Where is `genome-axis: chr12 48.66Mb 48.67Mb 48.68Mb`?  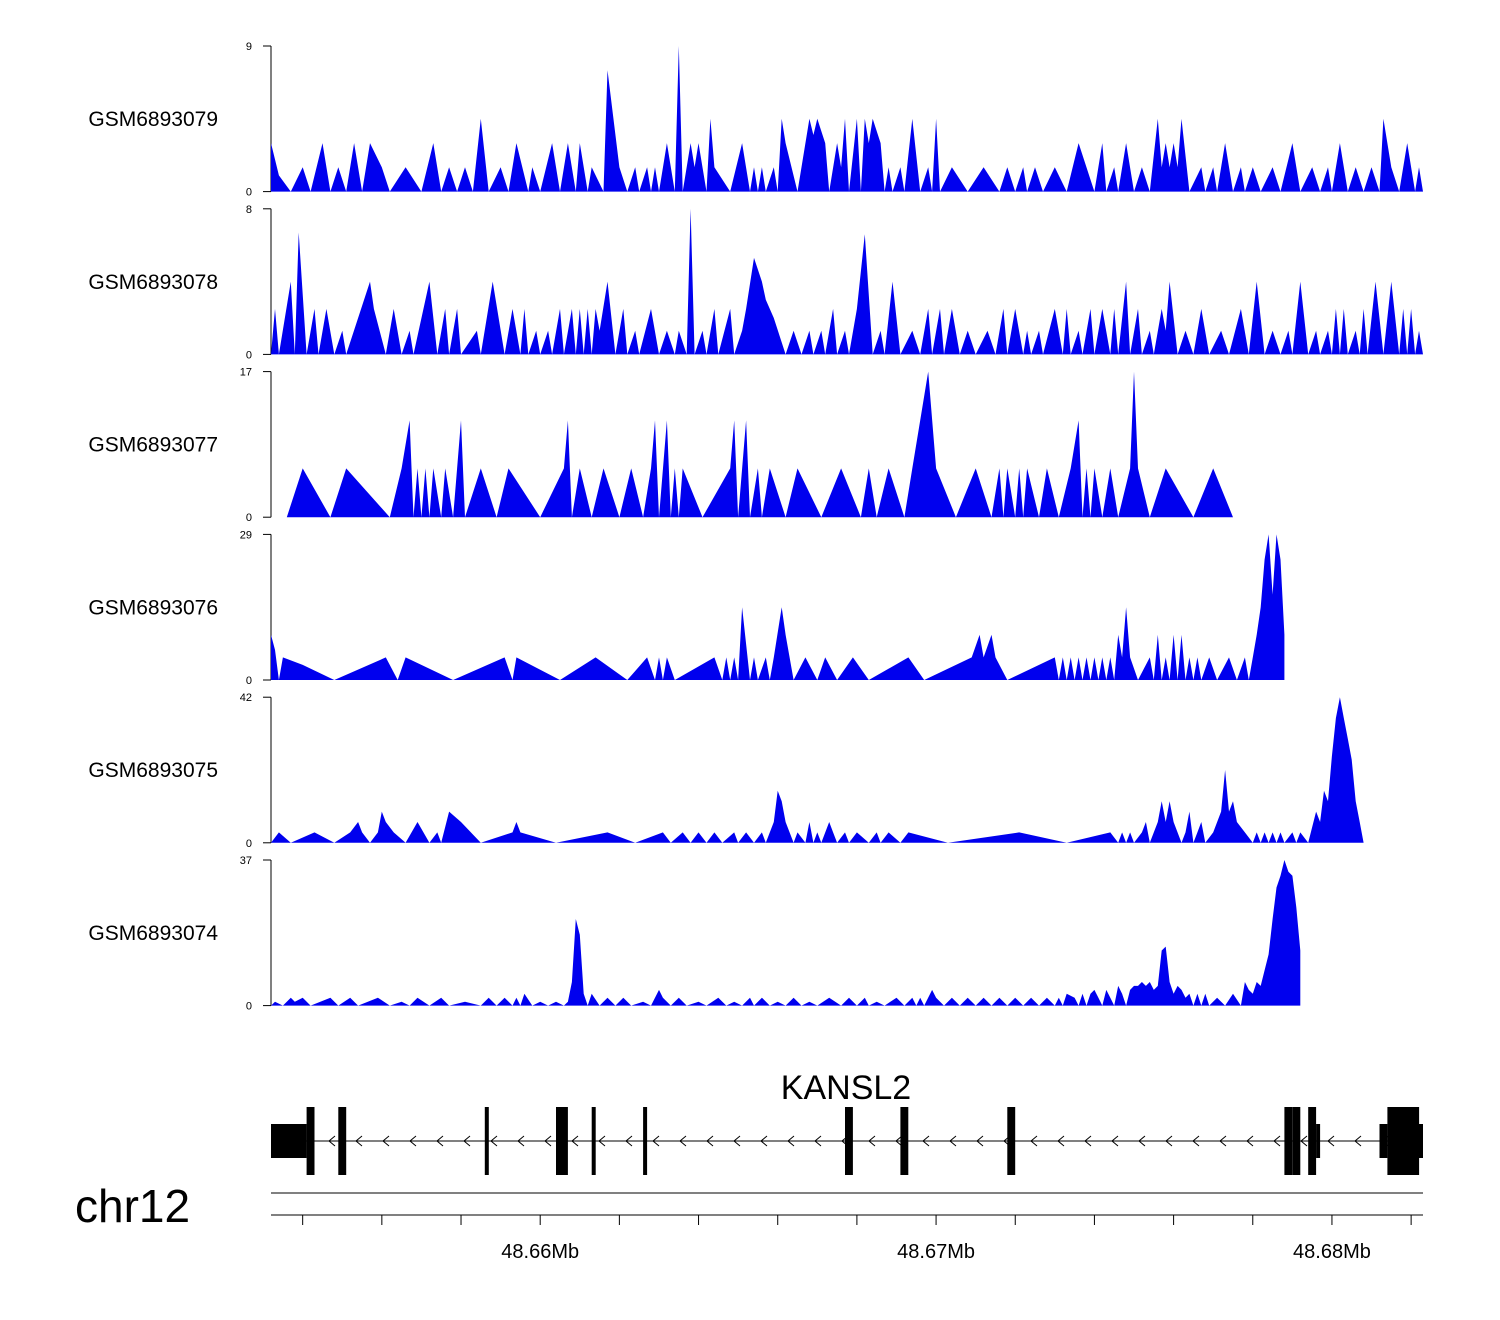
genome-axis: chr12 48.66Mb 48.67Mb 48.68Mb is located at coordinates (749, 1221).